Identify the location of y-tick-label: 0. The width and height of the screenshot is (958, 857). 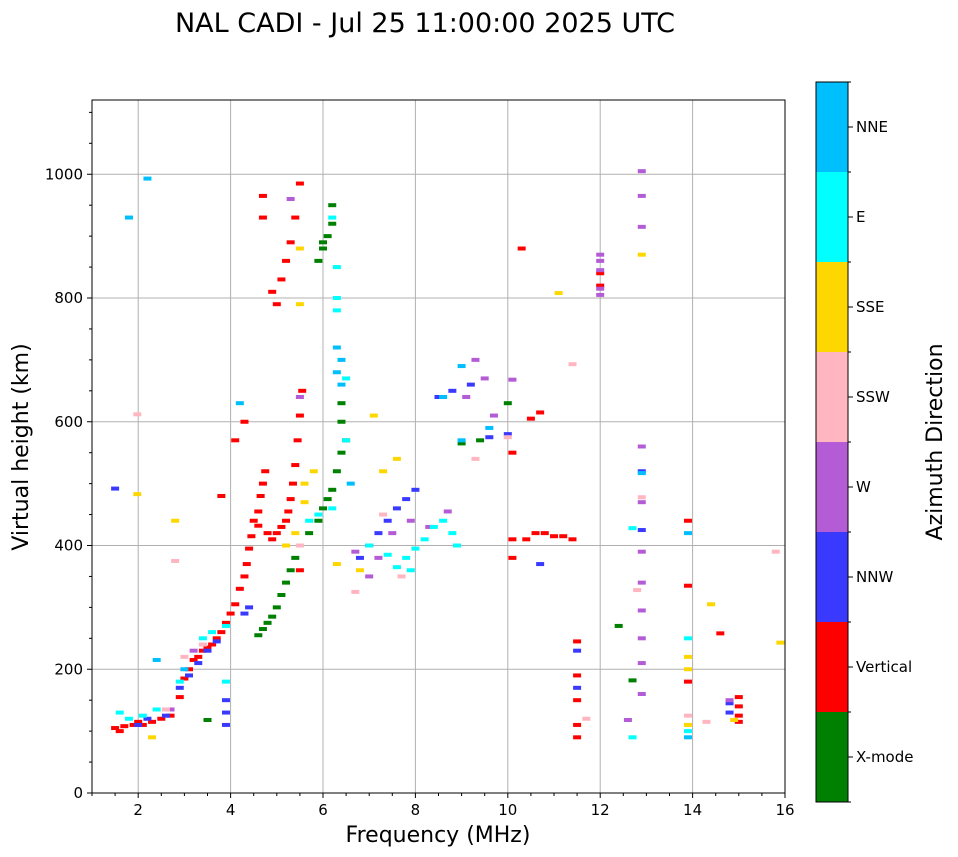
(78, 793).